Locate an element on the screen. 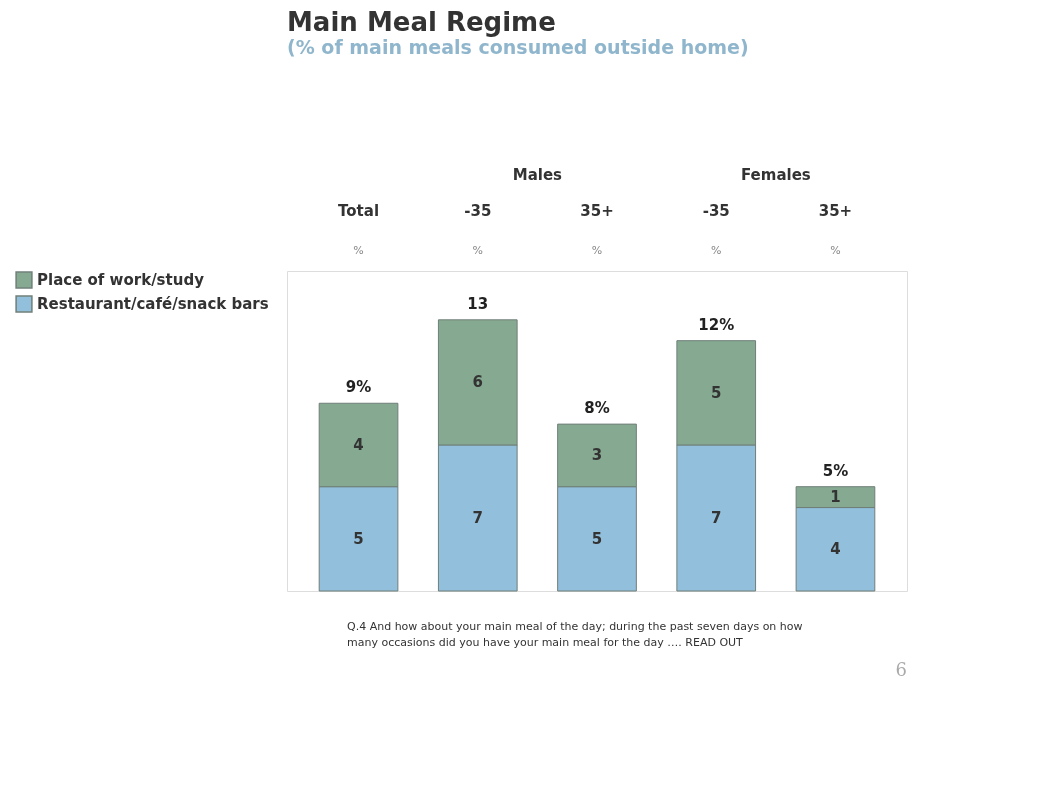 Image resolution: width=1037 pixels, height=787 pixels. data-label: 3 is located at coordinates (597, 455).